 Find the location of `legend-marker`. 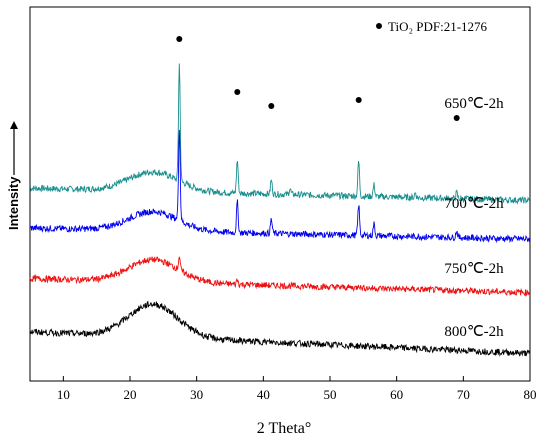

legend-marker is located at coordinates (379, 26).